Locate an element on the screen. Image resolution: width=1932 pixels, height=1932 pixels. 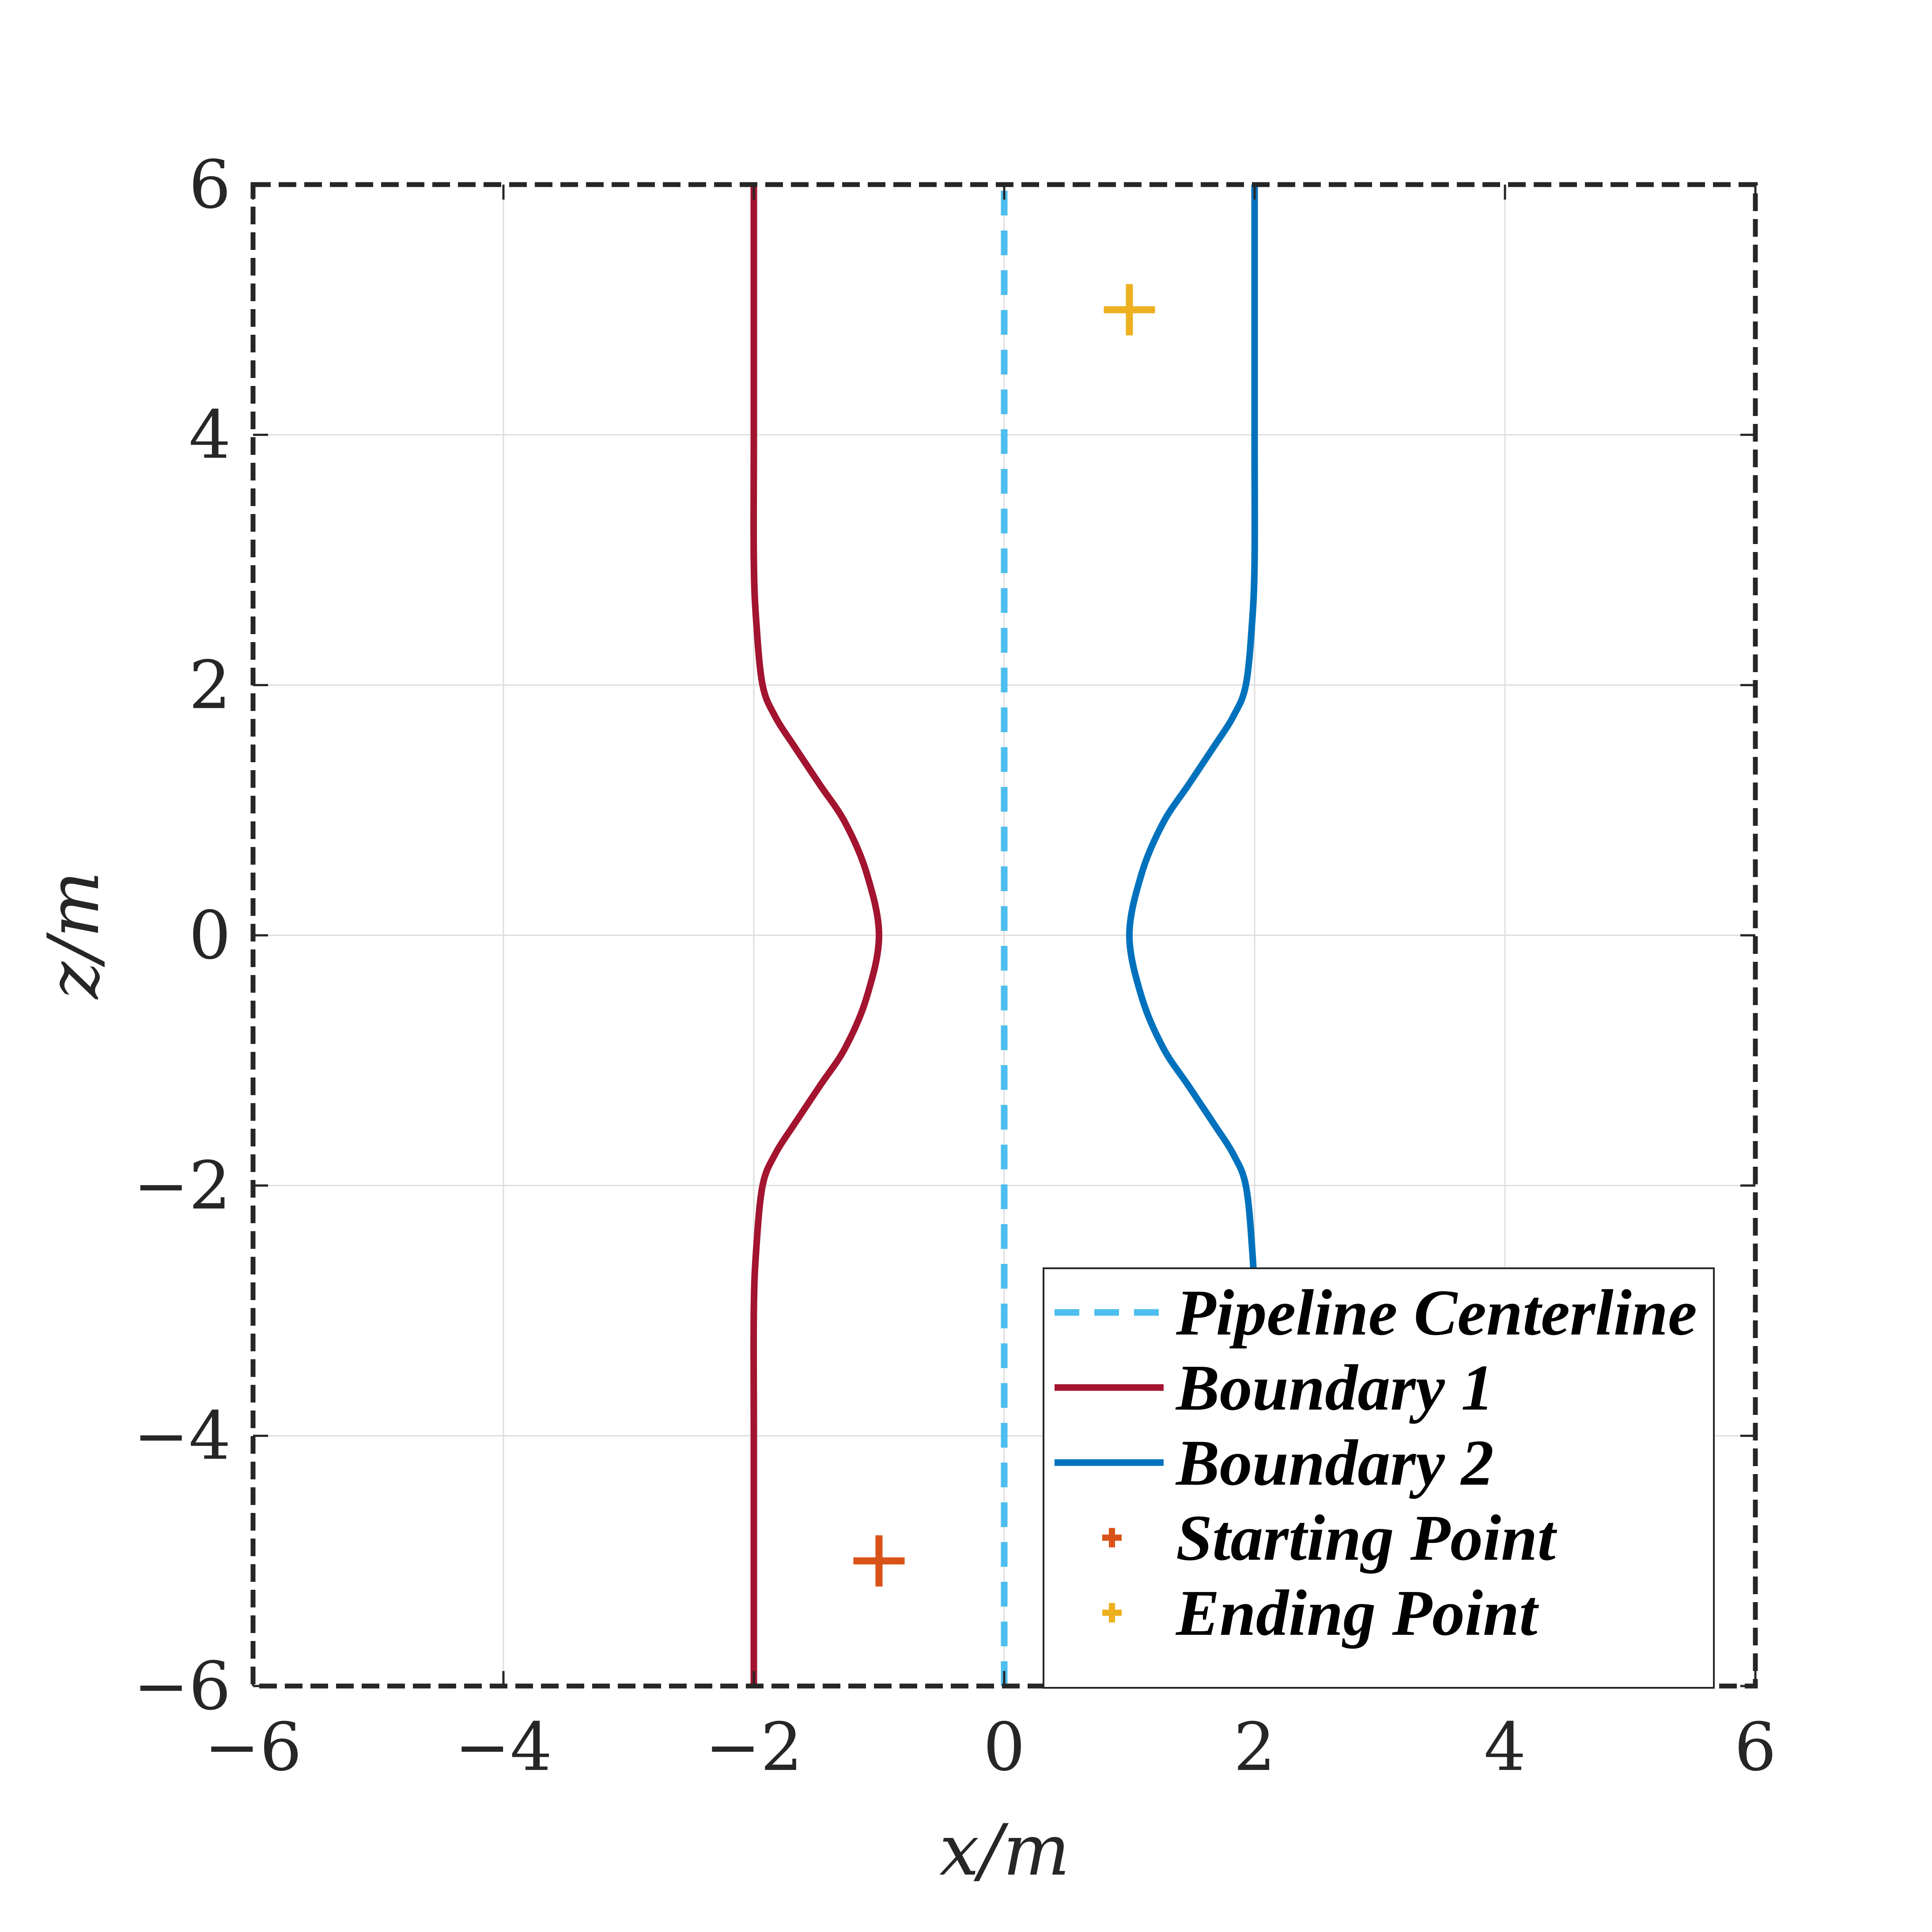
x-tick-label: −4 is located at coordinates (503, 1747).